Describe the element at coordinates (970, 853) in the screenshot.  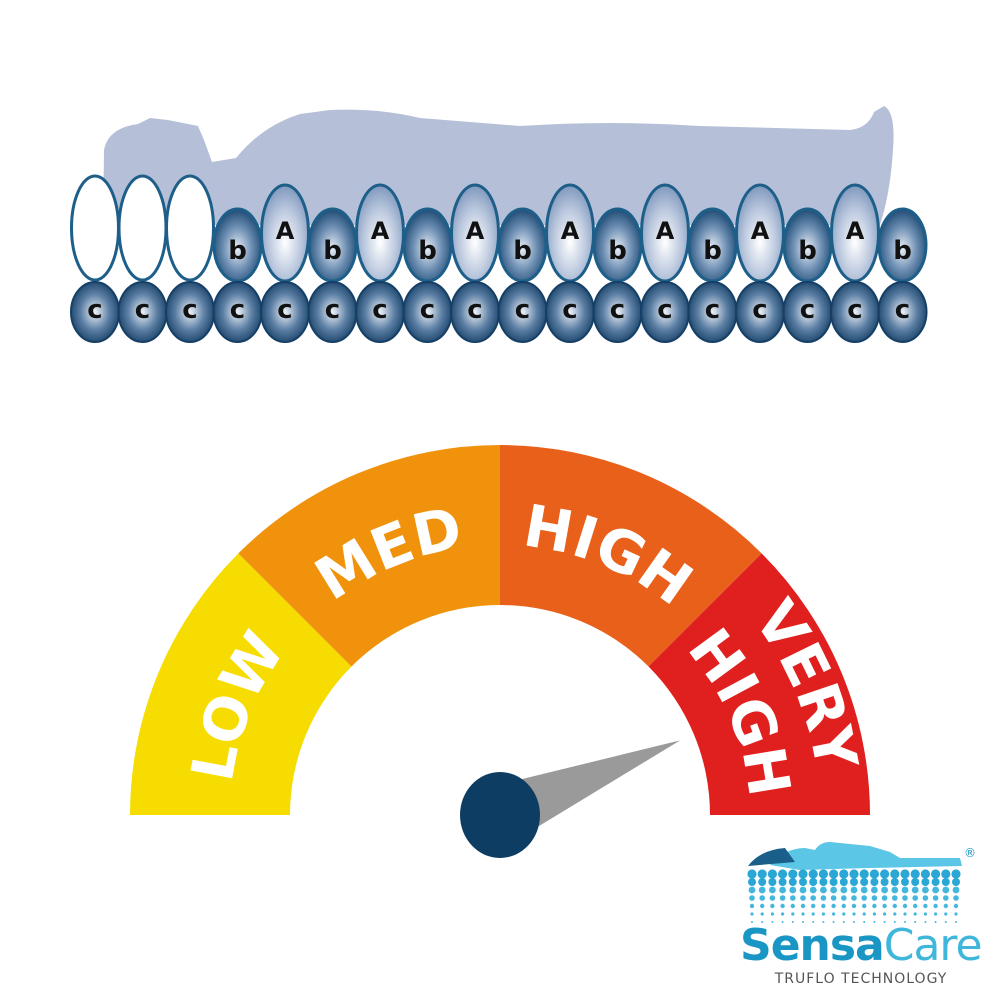
I see `registered-mark: ®` at that location.